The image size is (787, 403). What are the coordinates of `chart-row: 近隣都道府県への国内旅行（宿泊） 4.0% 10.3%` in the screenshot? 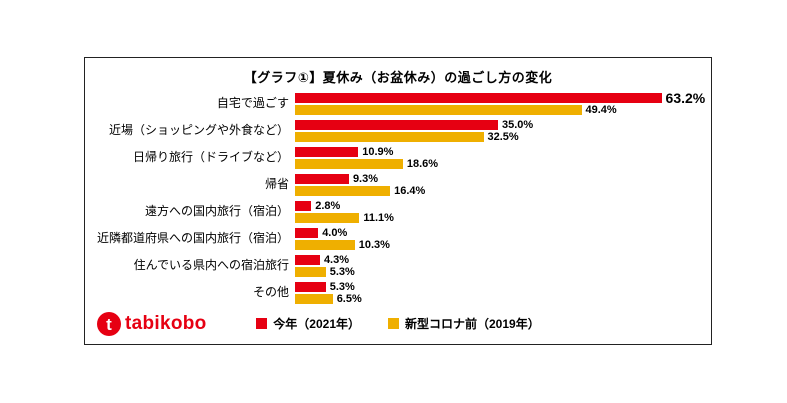 It's located at (399, 238).